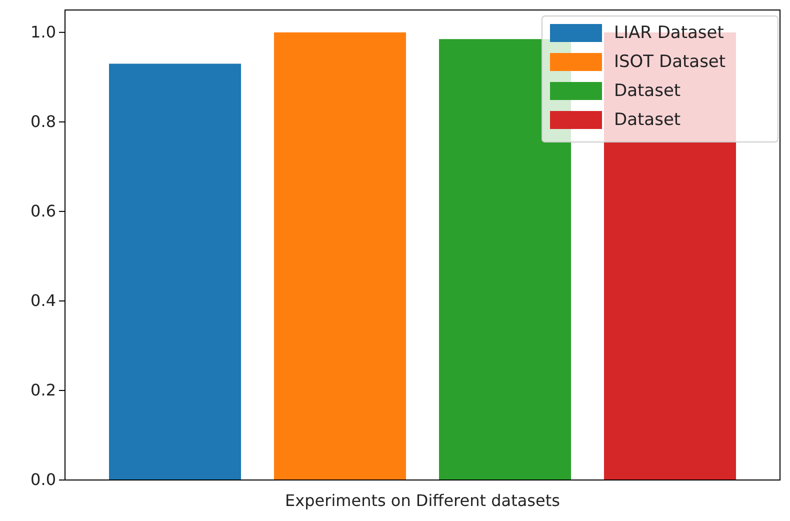 This screenshot has height=521, width=790. What do you see at coordinates (43, 480) in the screenshot?
I see `y-tick-label: 0.0` at bounding box center [43, 480].